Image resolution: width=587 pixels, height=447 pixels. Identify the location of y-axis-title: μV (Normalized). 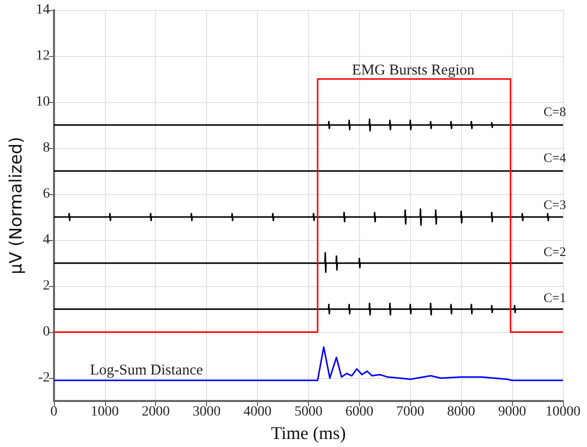
(16, 205).